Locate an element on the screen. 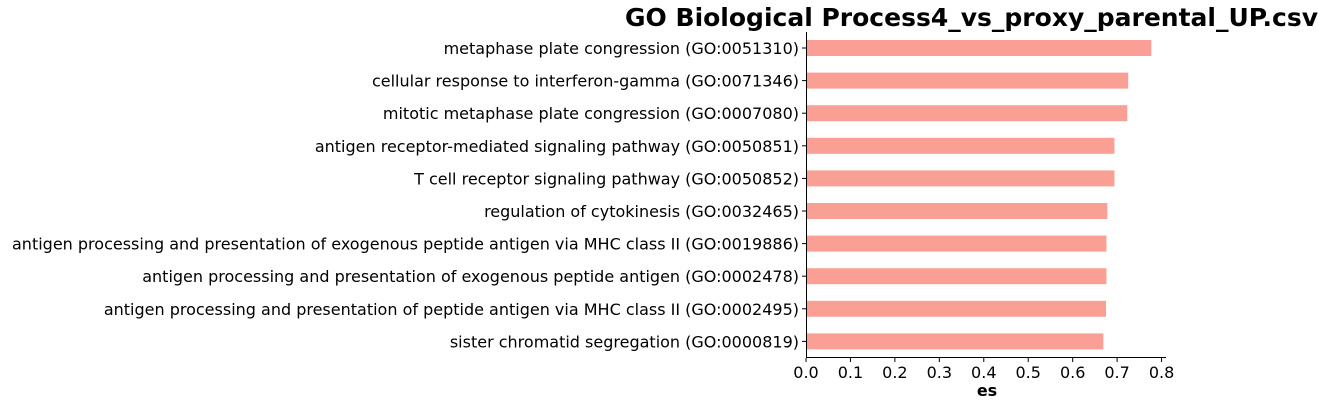 Image resolution: width=1329 pixels, height=406 pixels. x-tick-label: 0.4 is located at coordinates (983, 372).